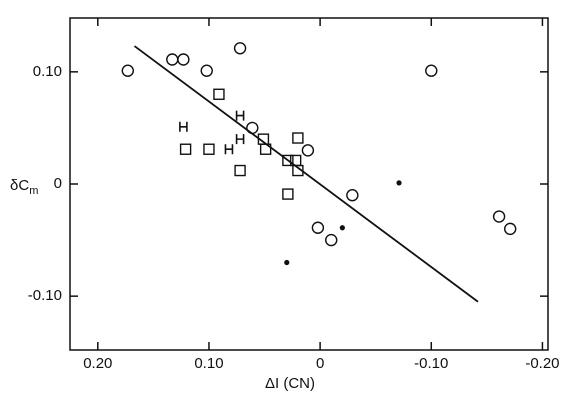 Image resolution: width=570 pixels, height=401 pixels. What do you see at coordinates (45, 295) in the screenshot?
I see `y-tick-label: -0.10` at bounding box center [45, 295].